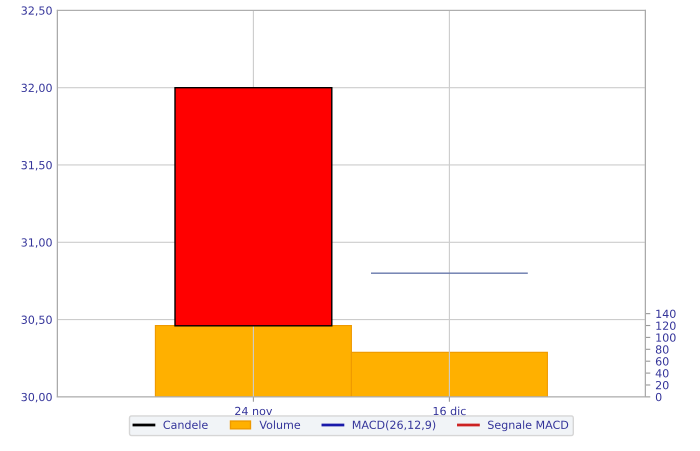 This screenshot has width=700, height=451. I want to click on y2-tick-label: 60, so click(662, 361).